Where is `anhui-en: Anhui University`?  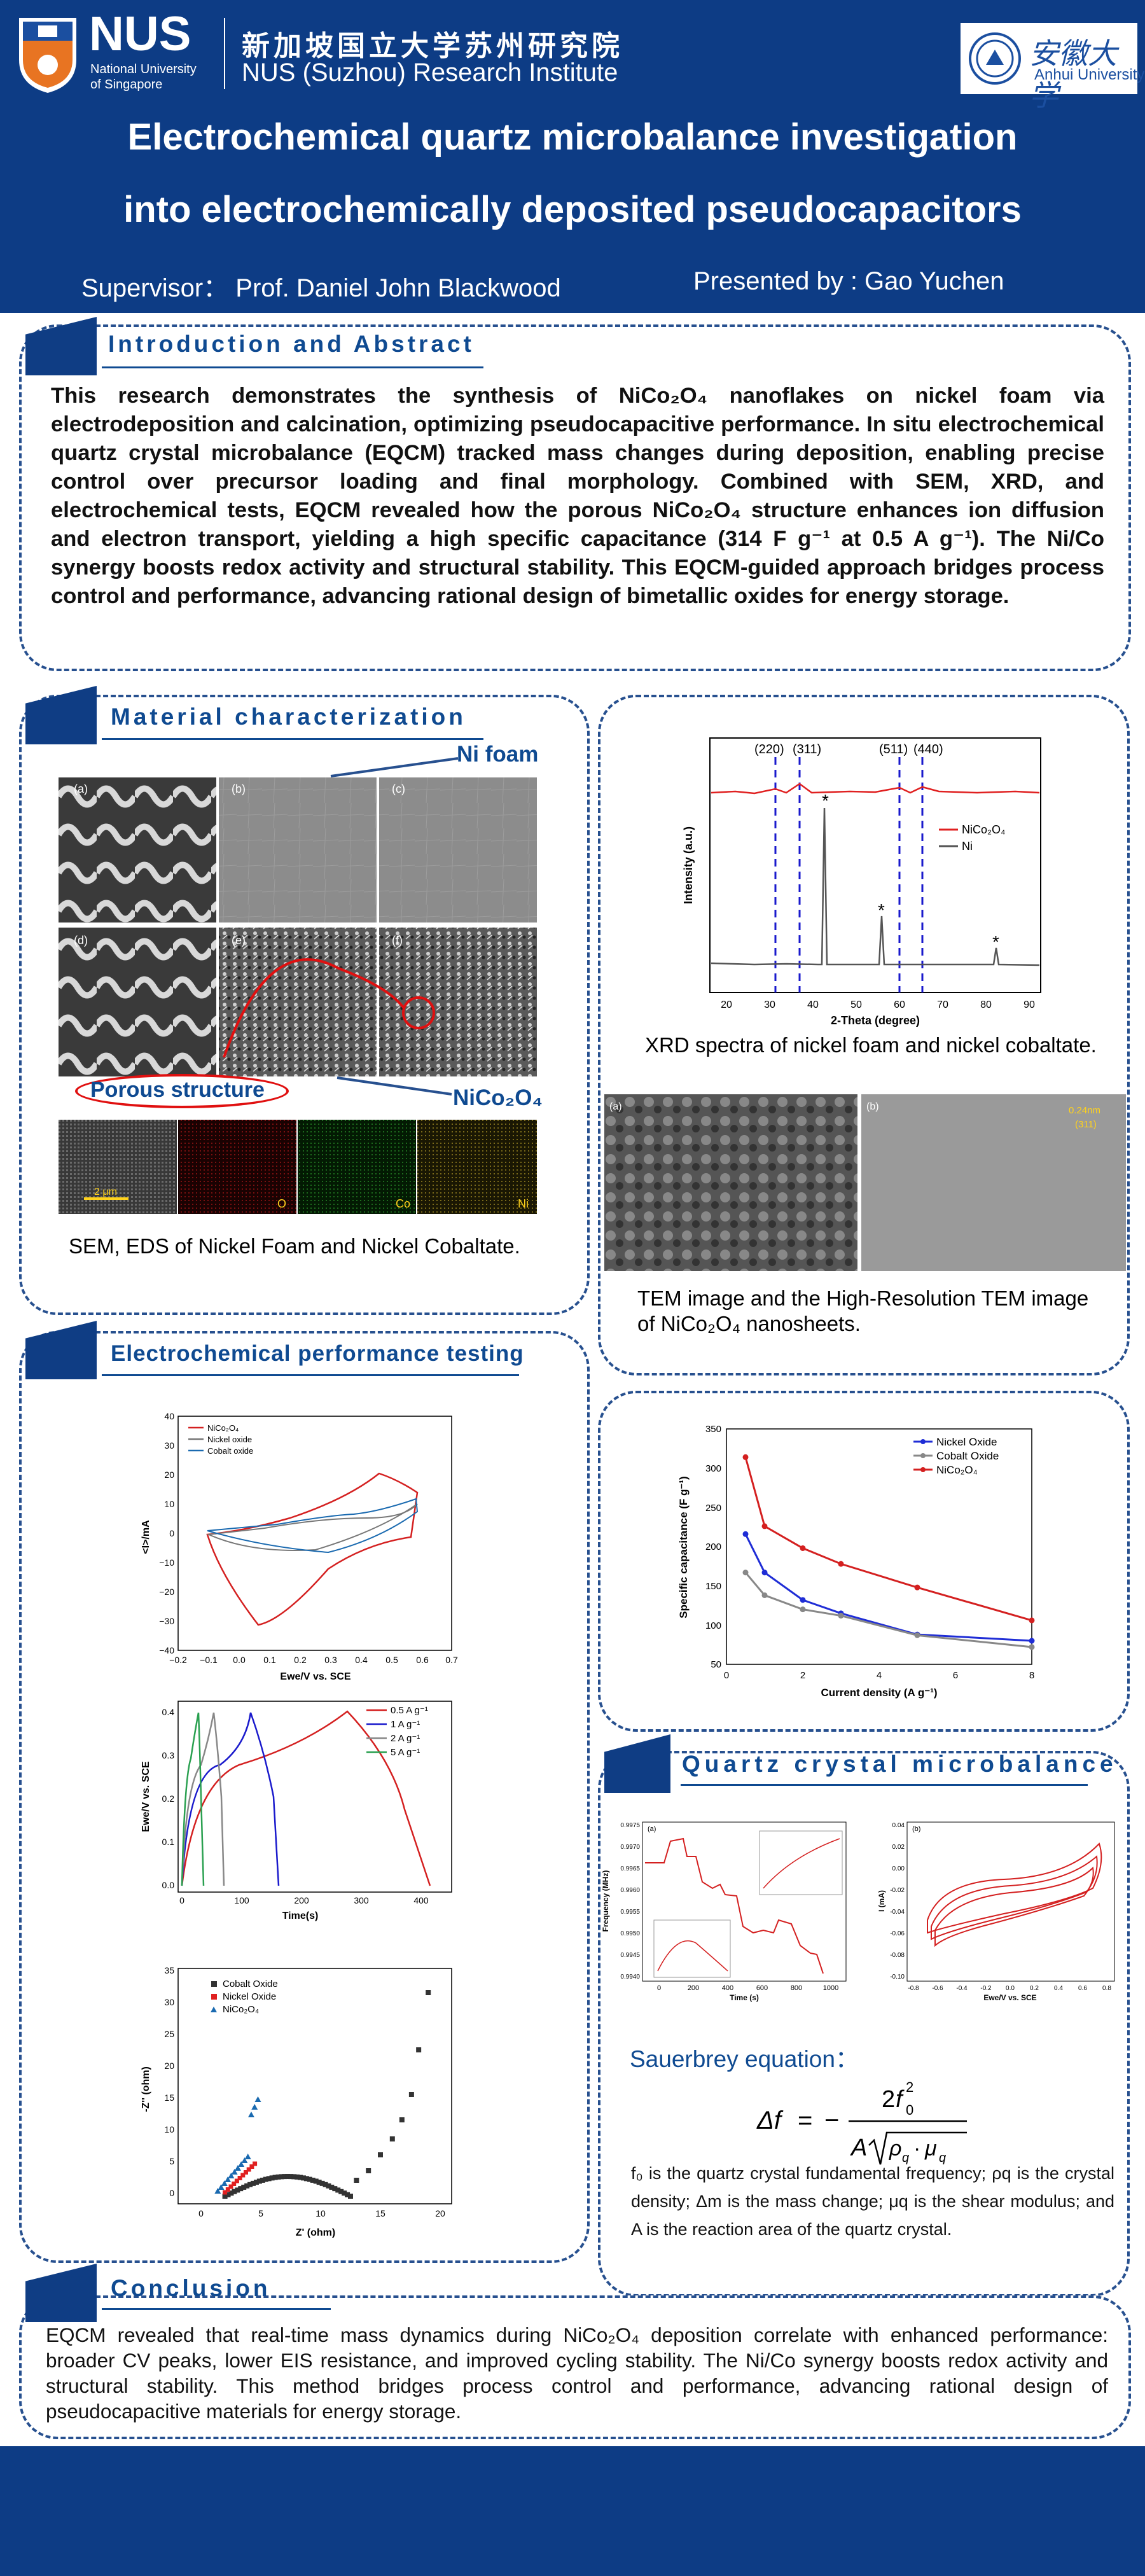 anhui-en: Anhui University is located at coordinates (1089, 74).